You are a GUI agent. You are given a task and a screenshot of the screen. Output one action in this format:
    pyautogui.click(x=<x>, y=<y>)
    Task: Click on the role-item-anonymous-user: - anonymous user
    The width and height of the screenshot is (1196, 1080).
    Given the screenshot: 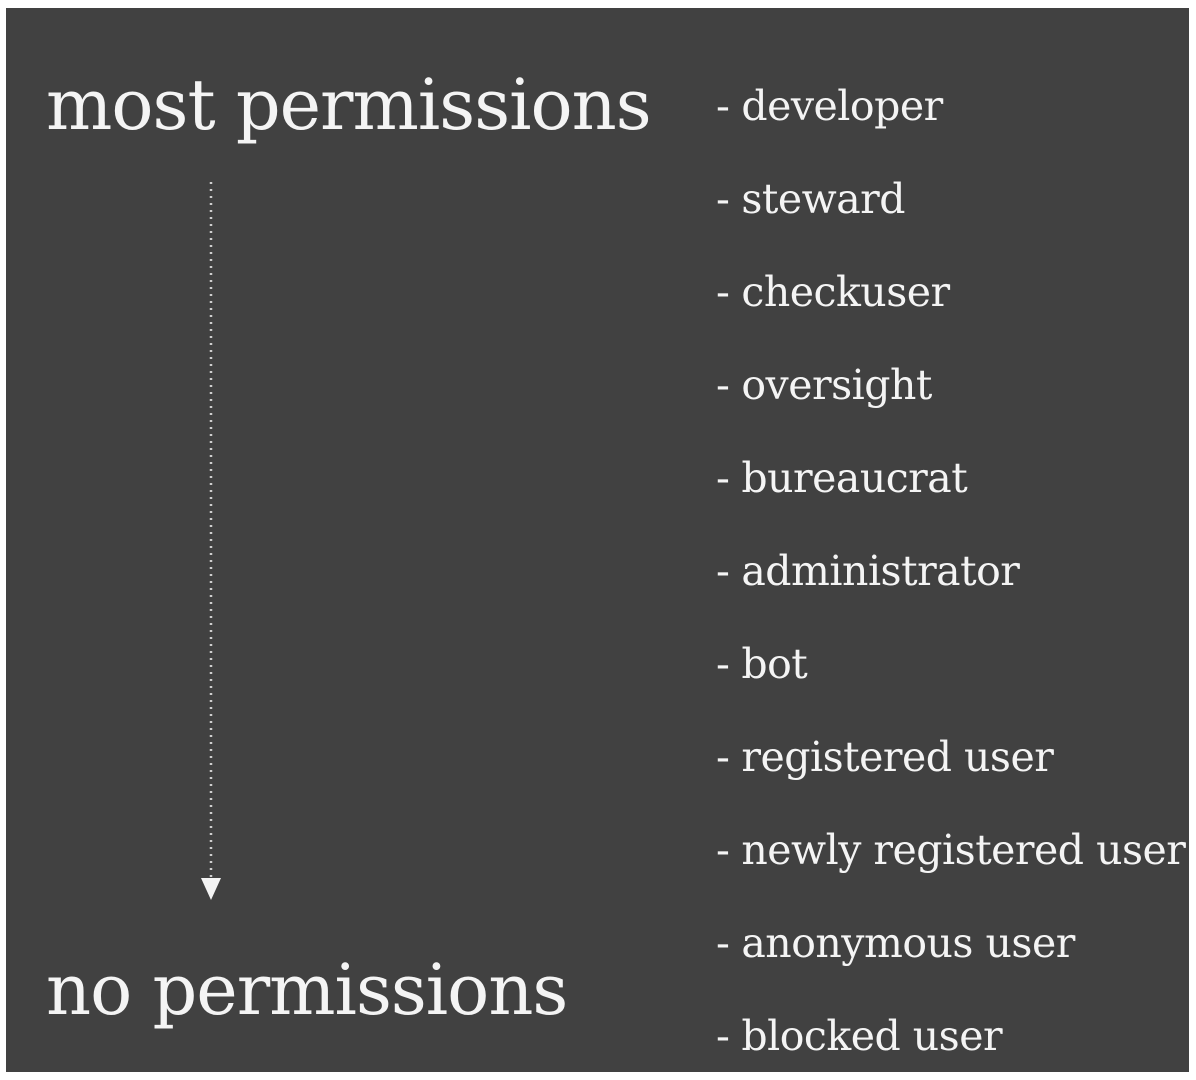 What is the action you would take?
    pyautogui.click(x=950, y=943)
    